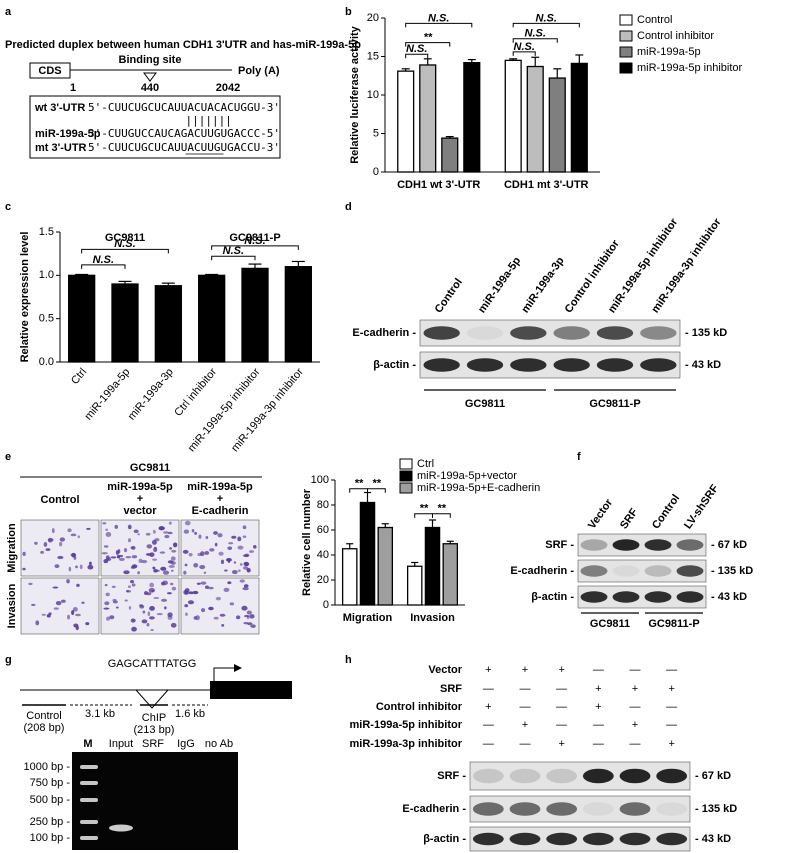  What do you see at coordinates (238, 668) in the screenshot?
I see `tss-arrowhead` at bounding box center [238, 668].